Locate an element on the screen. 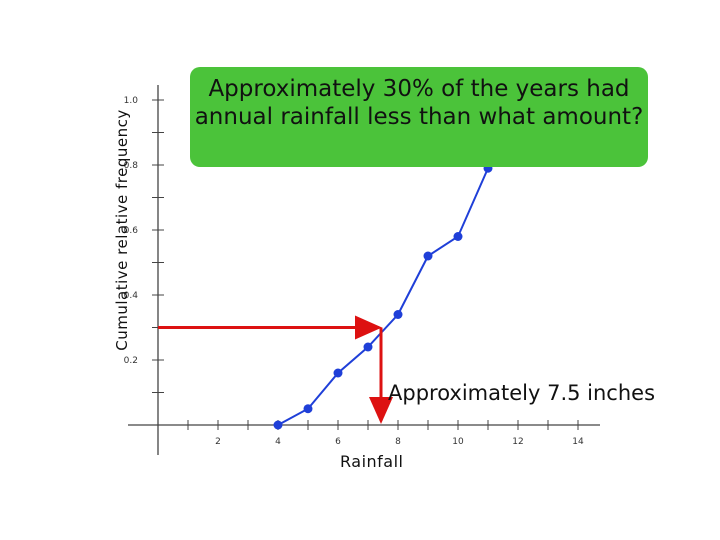 This screenshot has height=540, width=720. cumulative-frequency-line is located at coordinates (383, 296).